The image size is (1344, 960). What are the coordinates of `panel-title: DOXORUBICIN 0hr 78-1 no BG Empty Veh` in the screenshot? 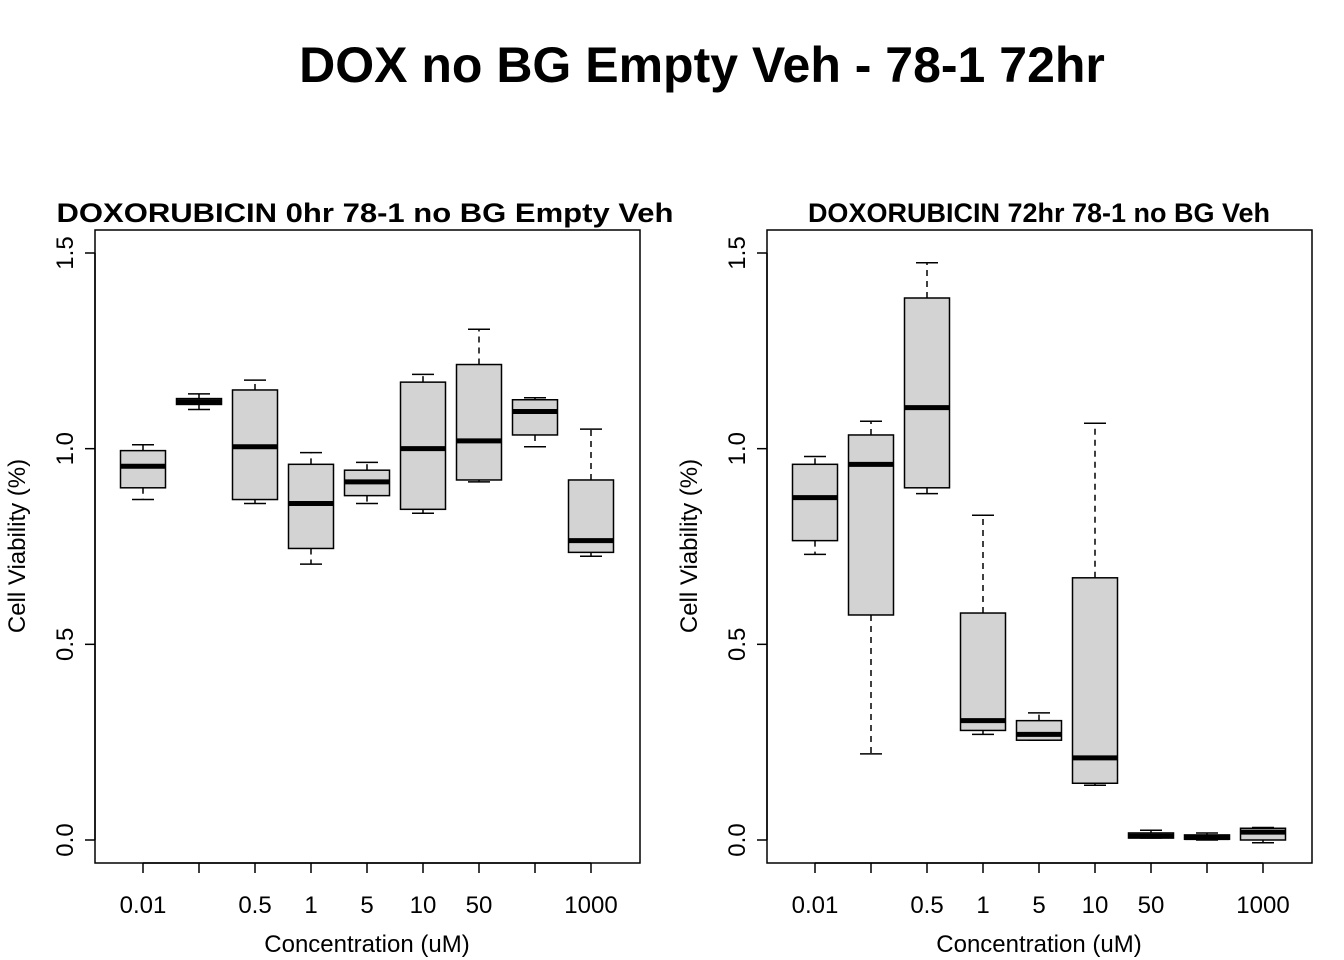 It's located at (365, 213).